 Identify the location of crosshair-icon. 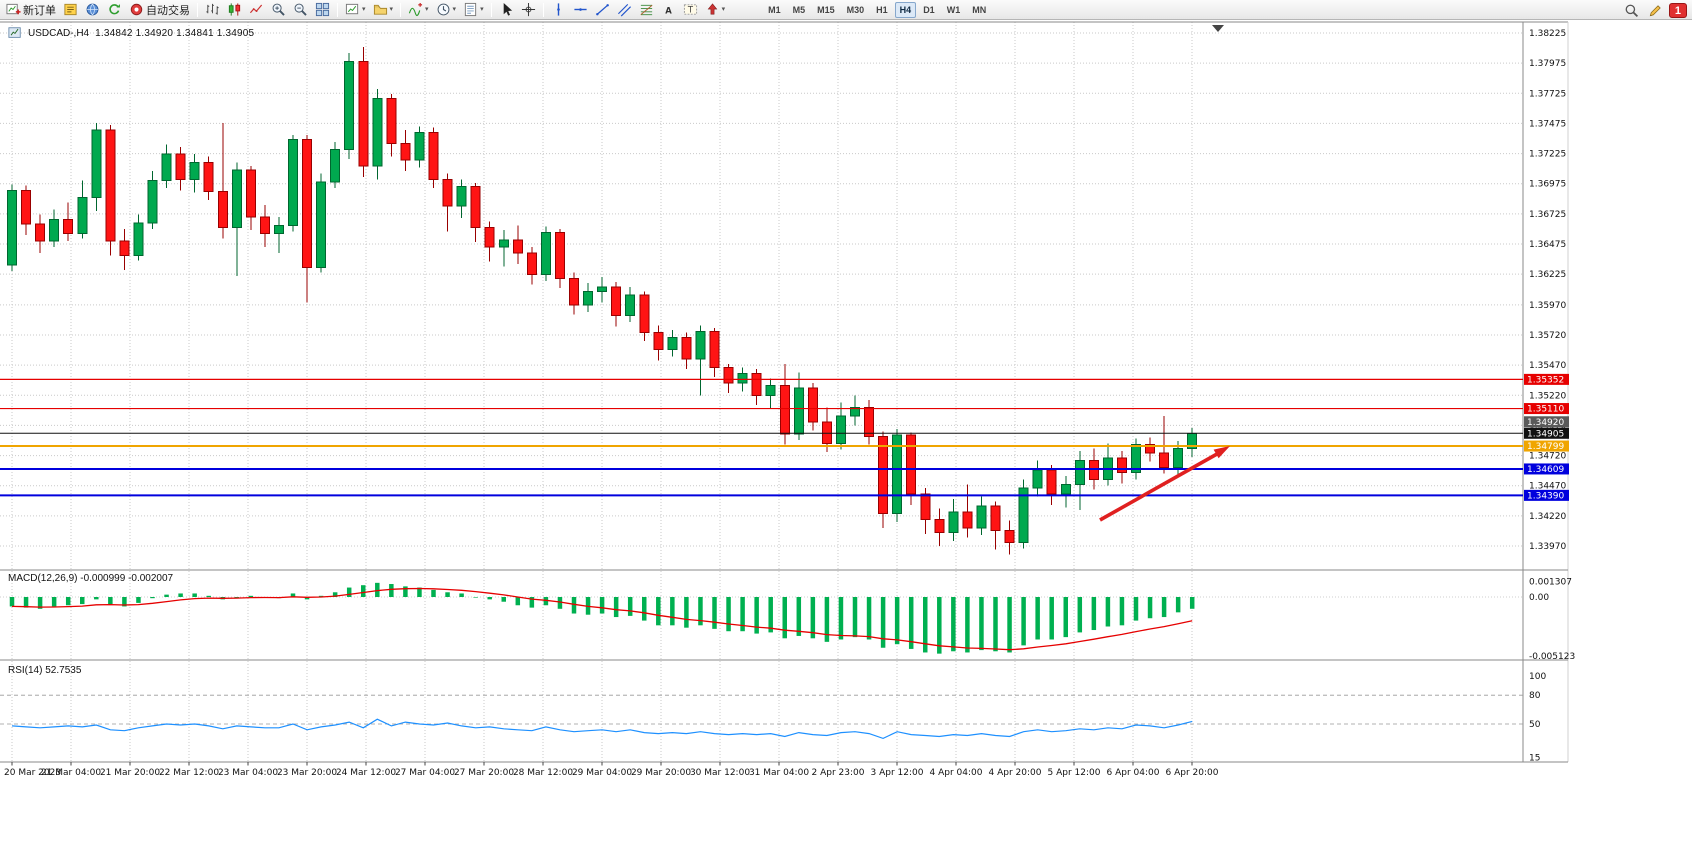
(528, 9).